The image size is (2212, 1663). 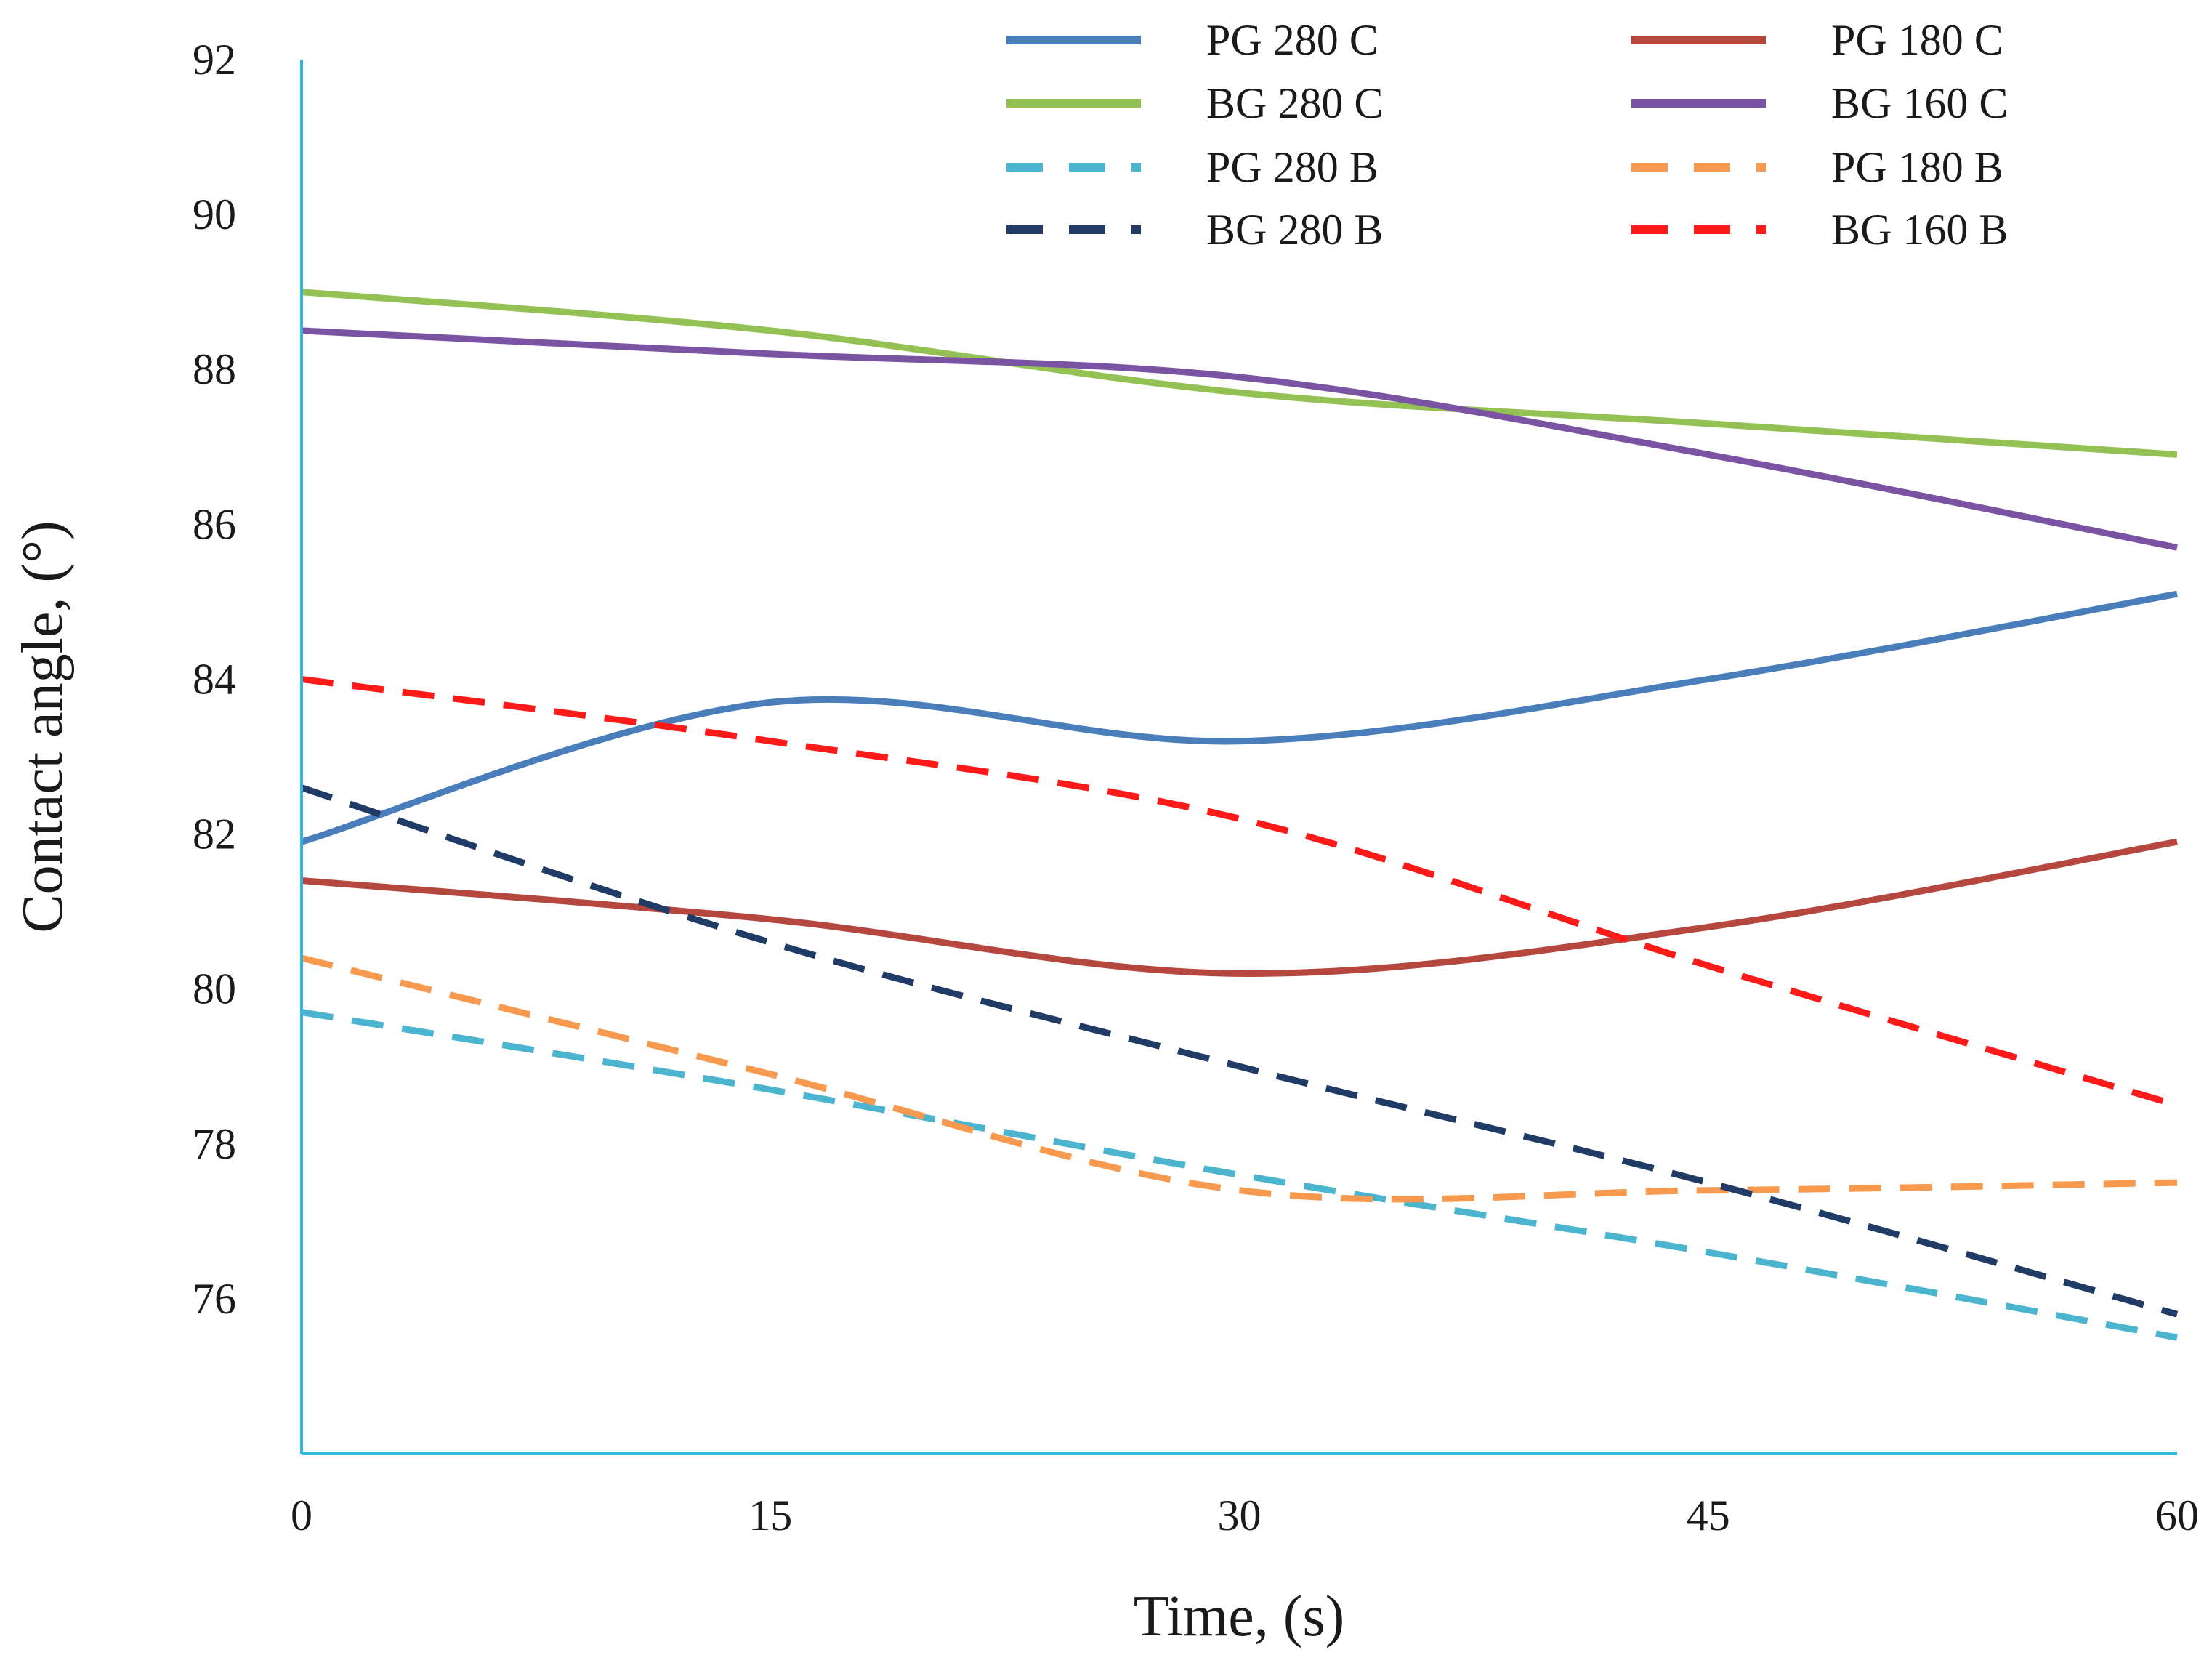 I want to click on y-tick-label: 92, so click(x=214, y=60).